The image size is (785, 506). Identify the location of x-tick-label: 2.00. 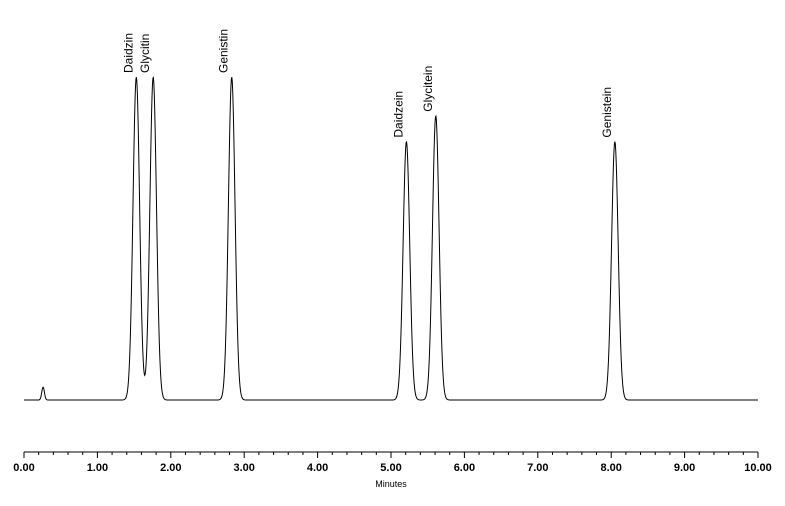
(170, 468).